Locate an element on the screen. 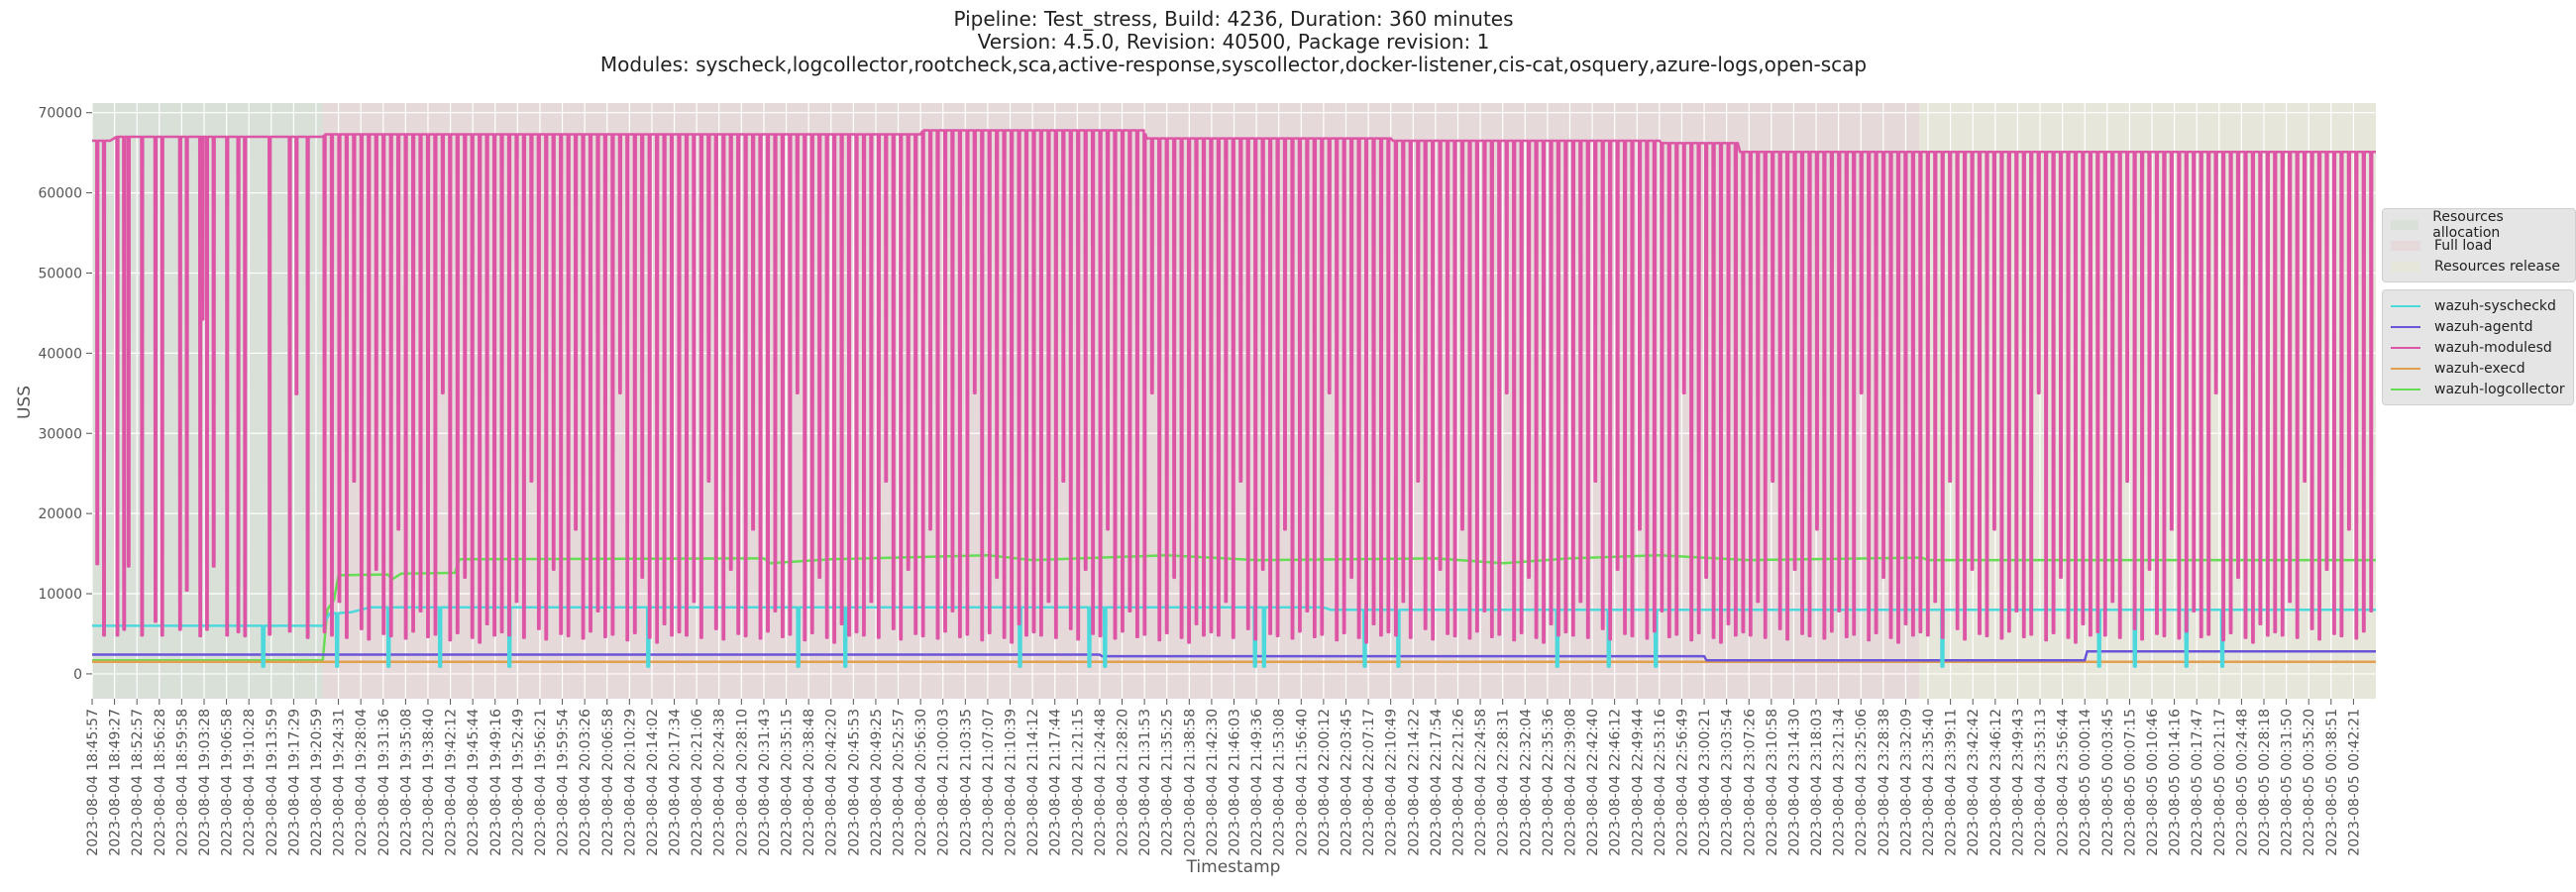 The image size is (2576, 892). x-tick-label: 2023-08-04 22:35:36 is located at coordinates (1548, 782).